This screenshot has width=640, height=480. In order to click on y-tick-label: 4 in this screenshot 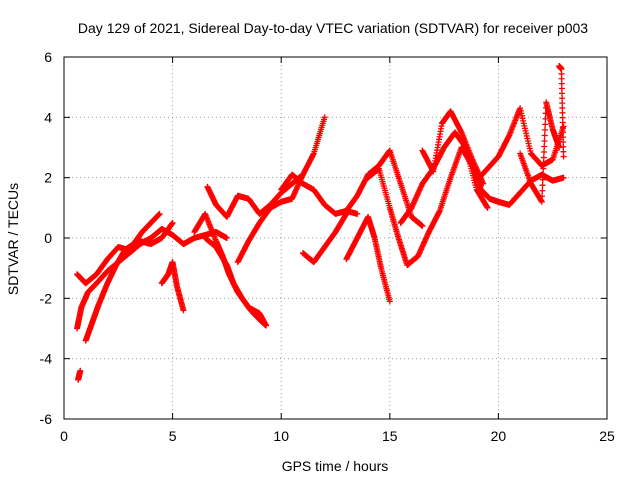, I will do `click(48, 117)`.